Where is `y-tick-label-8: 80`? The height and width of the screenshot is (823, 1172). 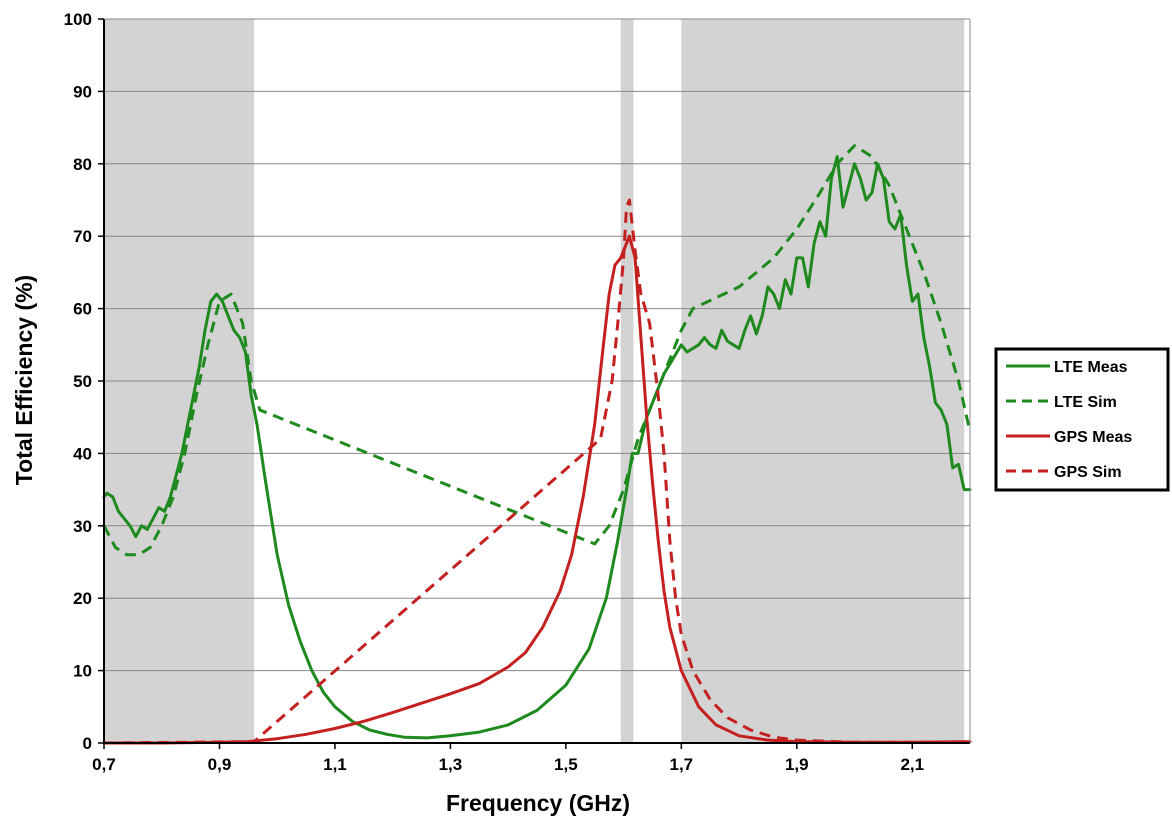 y-tick-label-8: 80 is located at coordinates (82, 164).